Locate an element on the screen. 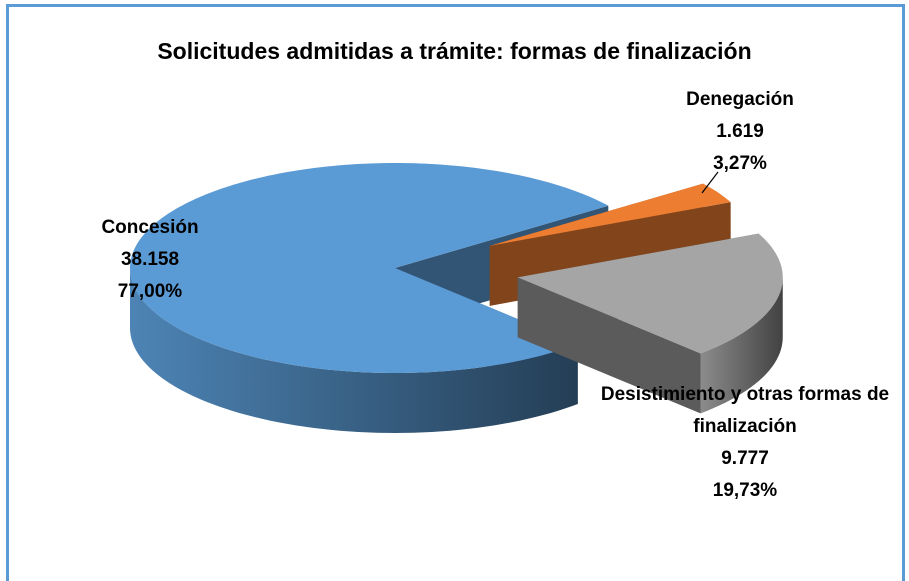  label-percent: 77,00% is located at coordinates (150, 291).